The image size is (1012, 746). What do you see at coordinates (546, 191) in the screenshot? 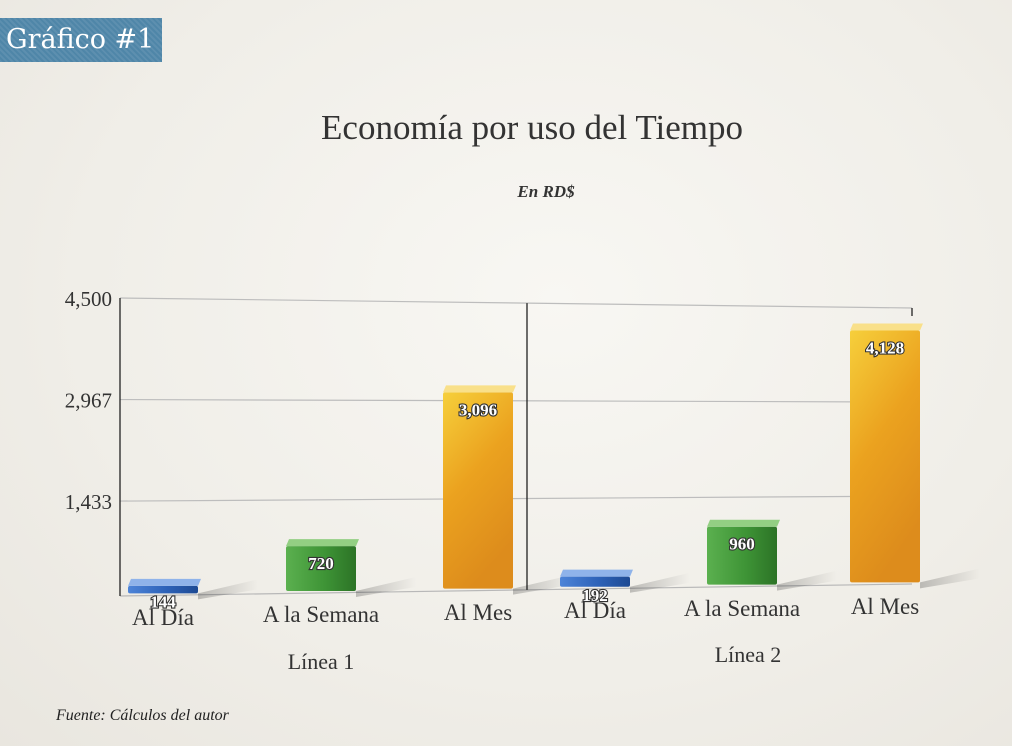
I see `chart-subtitle: En RD$` at bounding box center [546, 191].